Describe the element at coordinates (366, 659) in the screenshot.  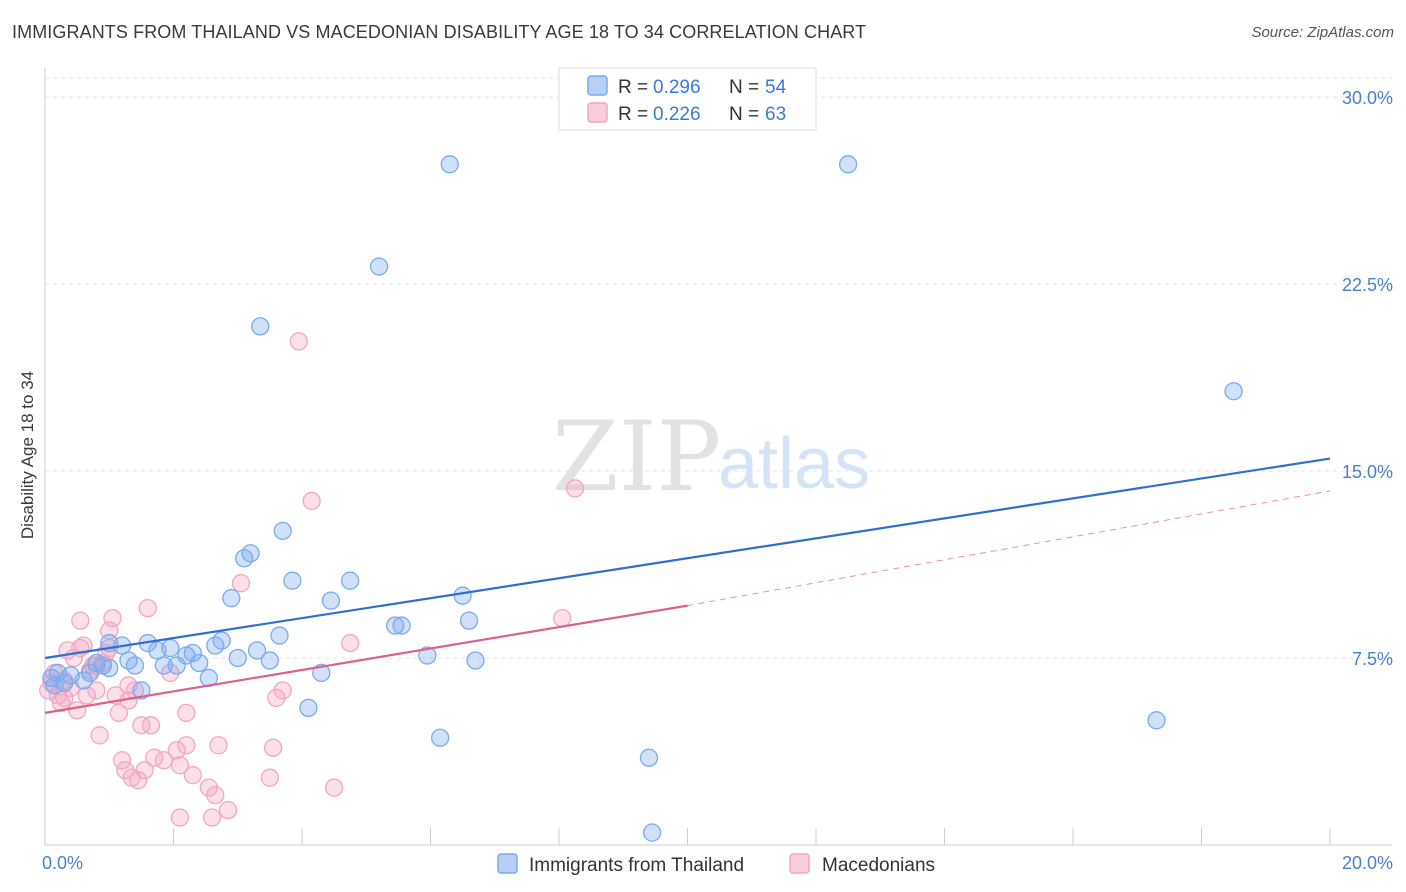
I see `trend-line` at that location.